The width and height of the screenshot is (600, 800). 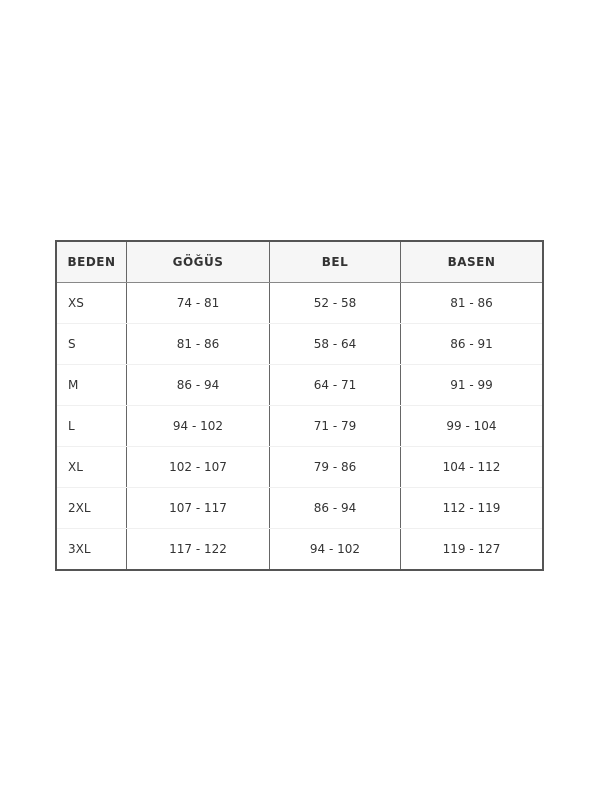 I want to click on cell-size: S, so click(x=91, y=344).